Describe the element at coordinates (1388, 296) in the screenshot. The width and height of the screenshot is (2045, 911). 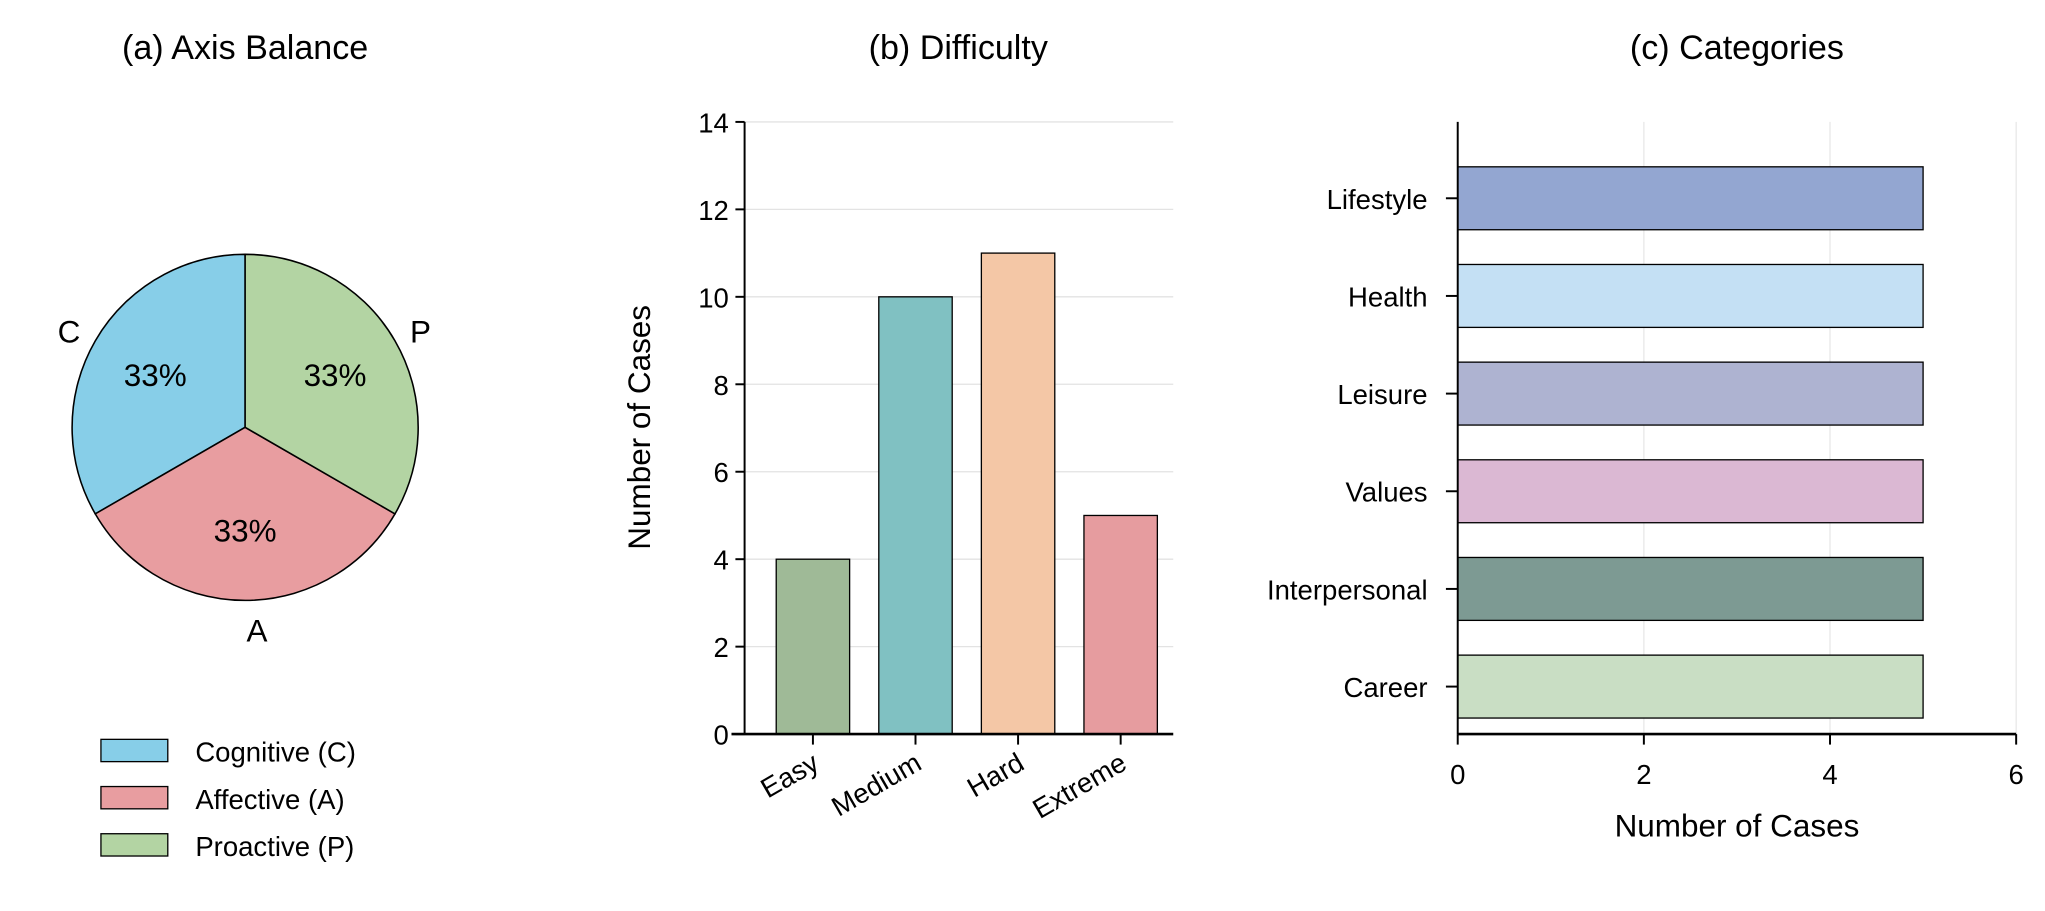
I see `y-tick-label: Health` at that location.